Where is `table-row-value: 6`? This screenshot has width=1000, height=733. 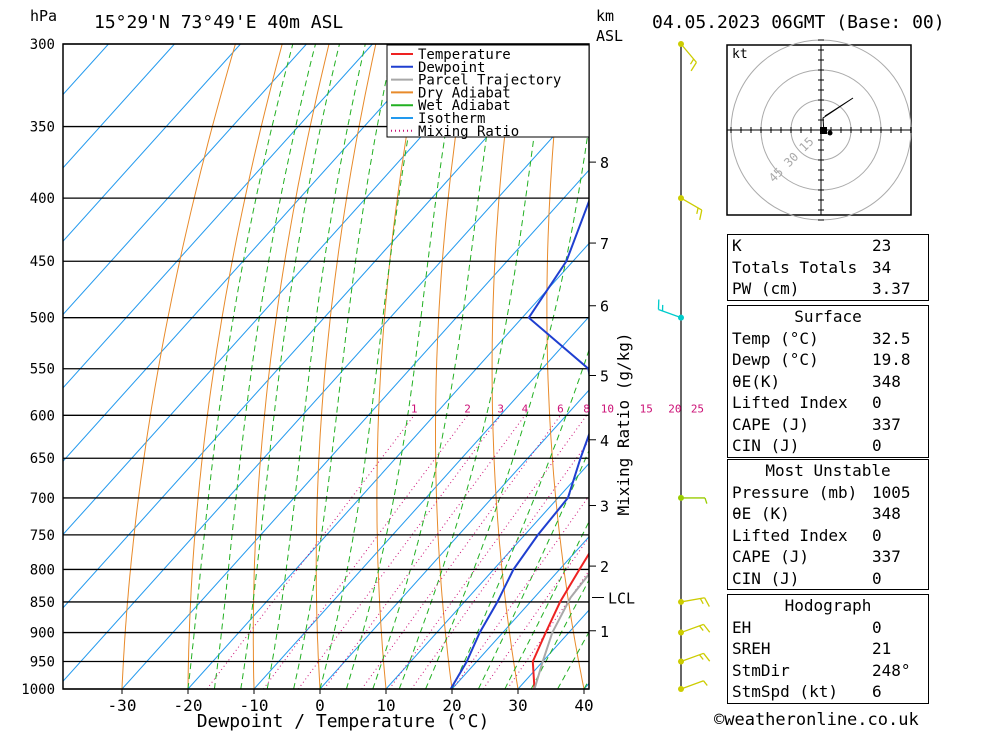
table-row-value: 6 is located at coordinates (877, 691).